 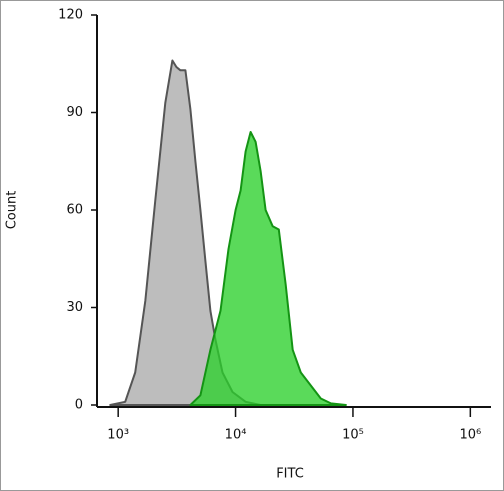 What do you see at coordinates (70, 15) in the screenshot?
I see `y-tick-label: 120` at bounding box center [70, 15].